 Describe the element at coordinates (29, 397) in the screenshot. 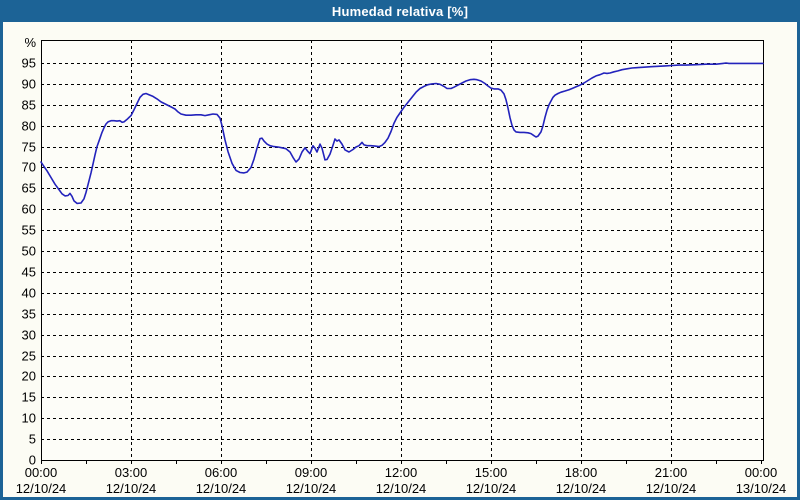

I see `y-tick-label-15: 15` at that location.